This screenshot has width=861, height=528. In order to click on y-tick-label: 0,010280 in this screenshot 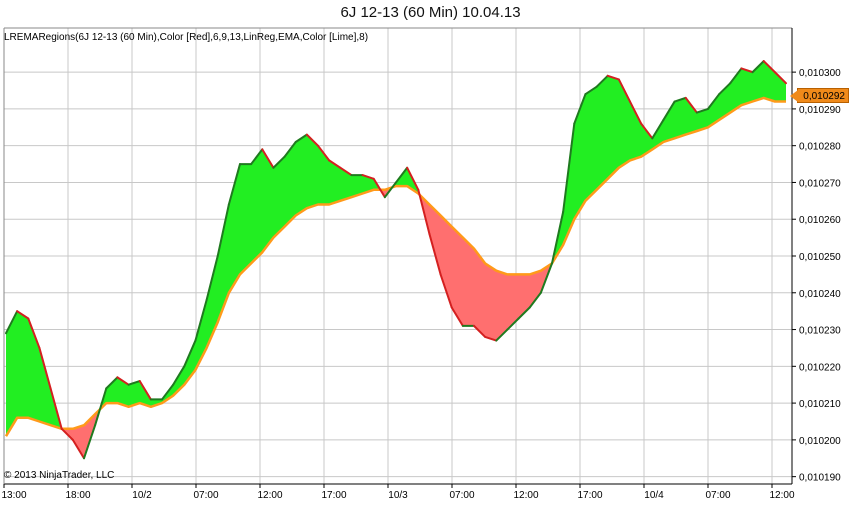, I will do `click(820, 147)`.